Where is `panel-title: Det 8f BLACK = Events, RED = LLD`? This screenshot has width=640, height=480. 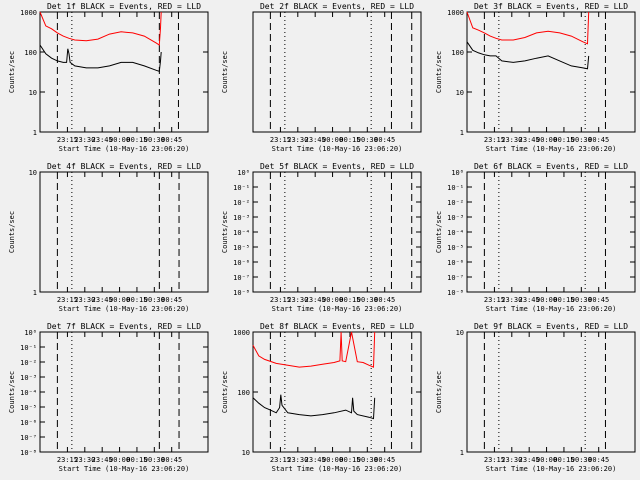
panel-title: Det 8f BLACK = Events, RED = LLD is located at coordinates (337, 326).